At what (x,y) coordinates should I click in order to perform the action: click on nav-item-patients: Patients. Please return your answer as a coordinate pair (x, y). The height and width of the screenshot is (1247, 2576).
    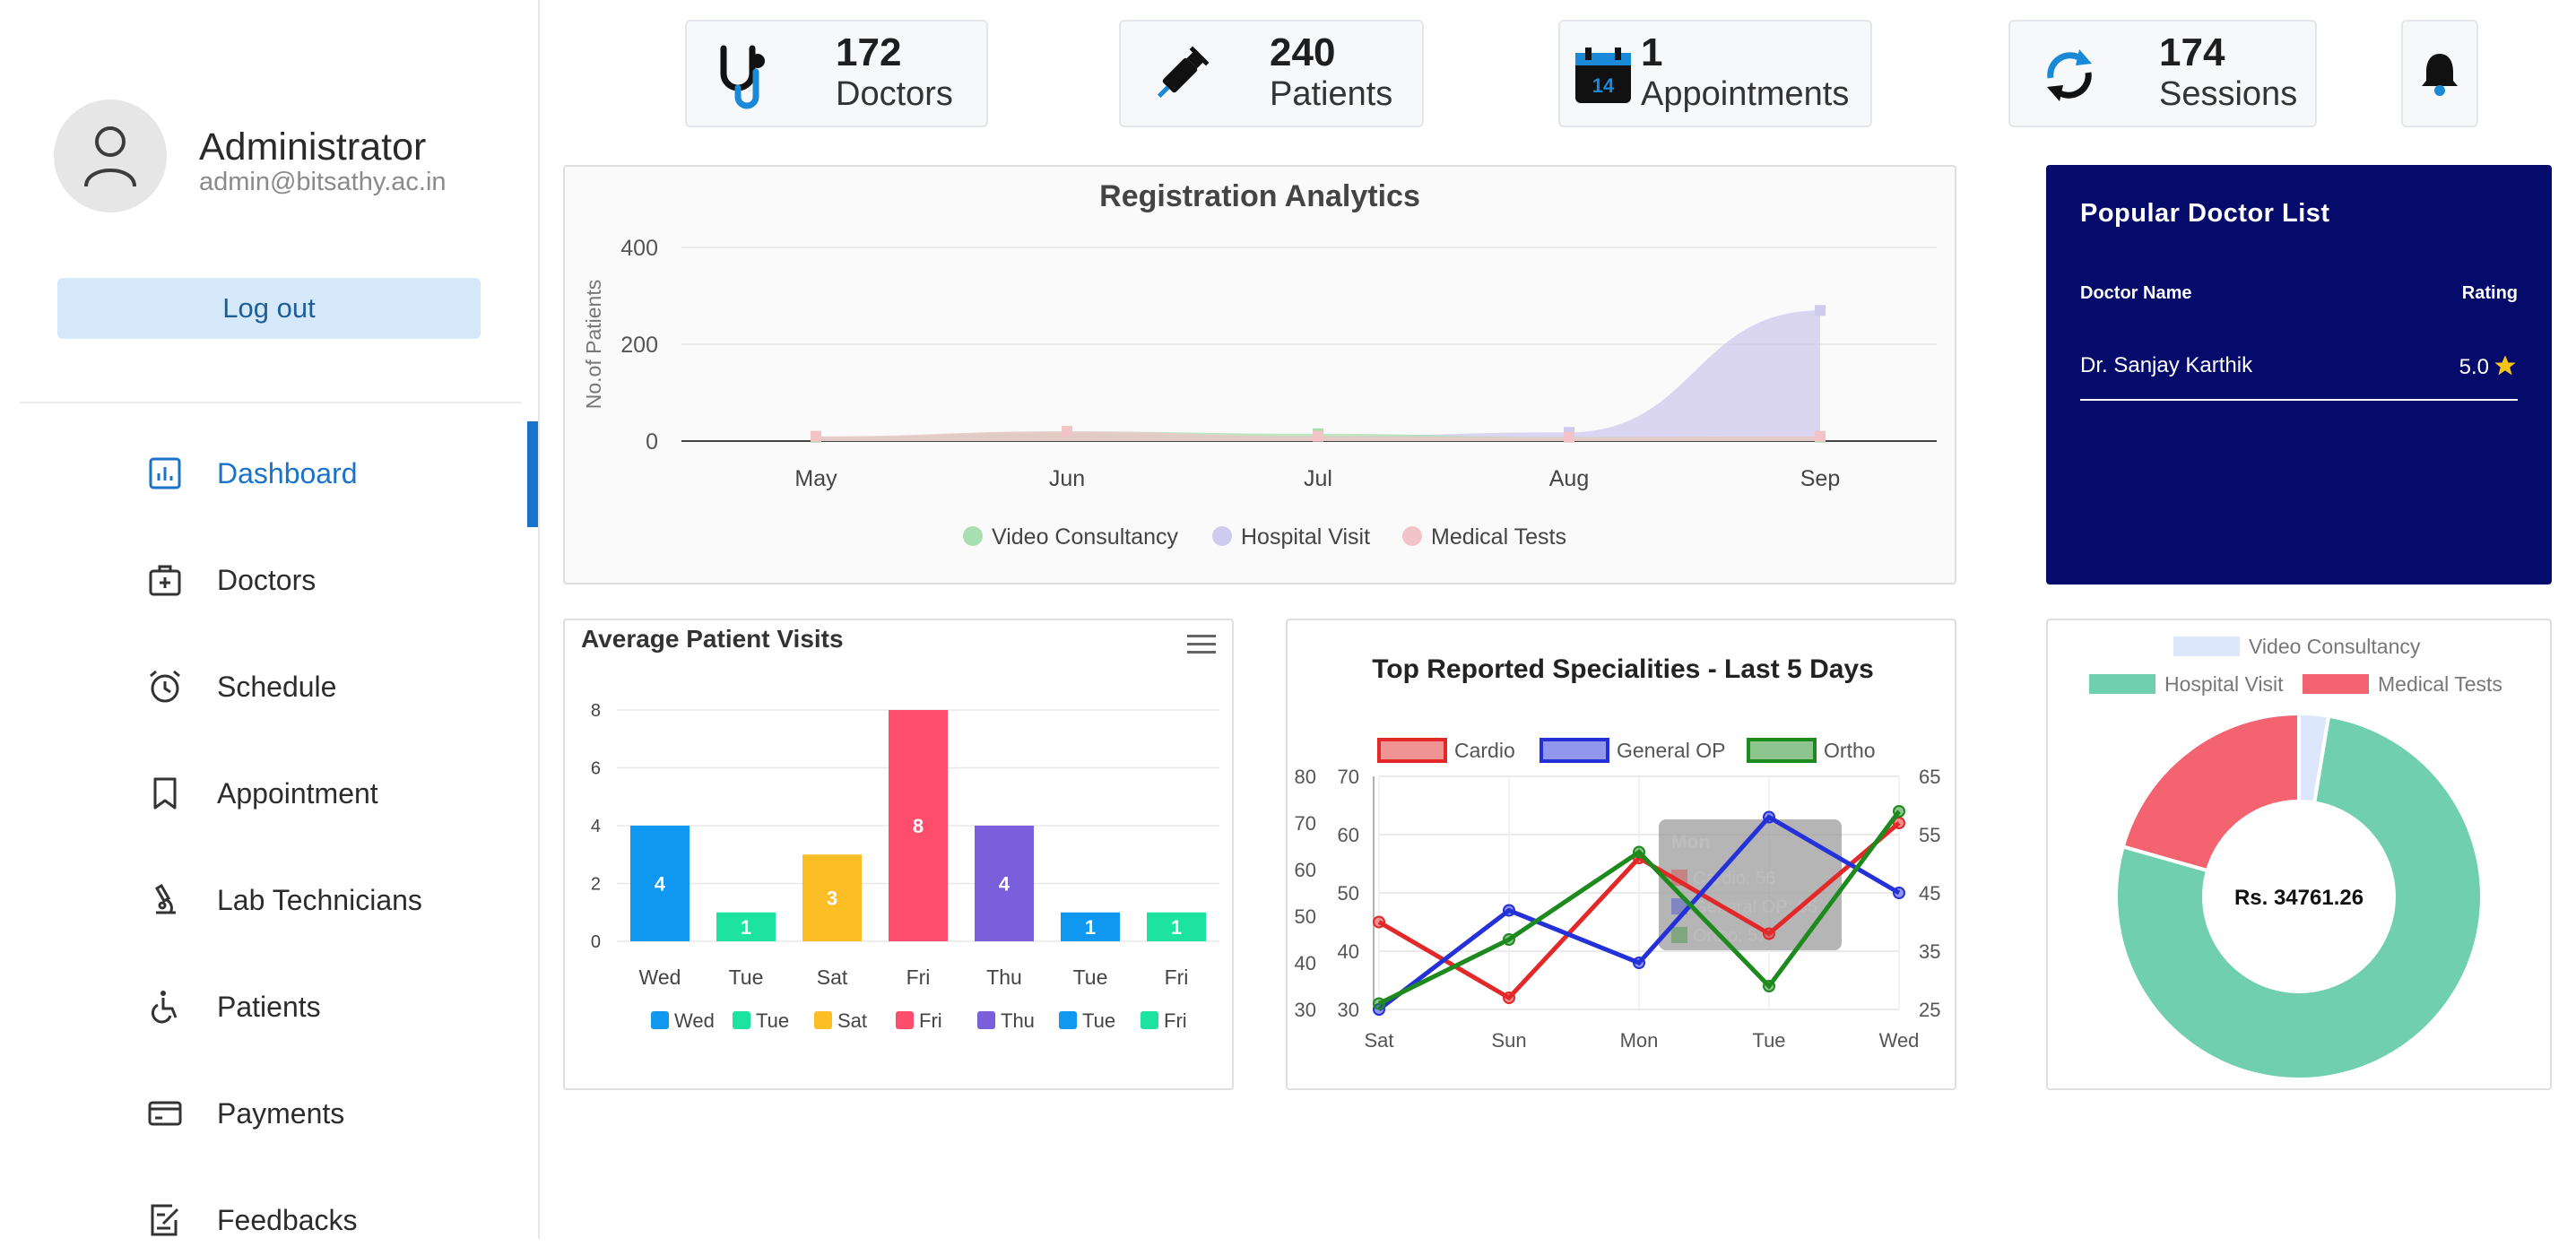
    Looking at the image, I should click on (232, 1007).